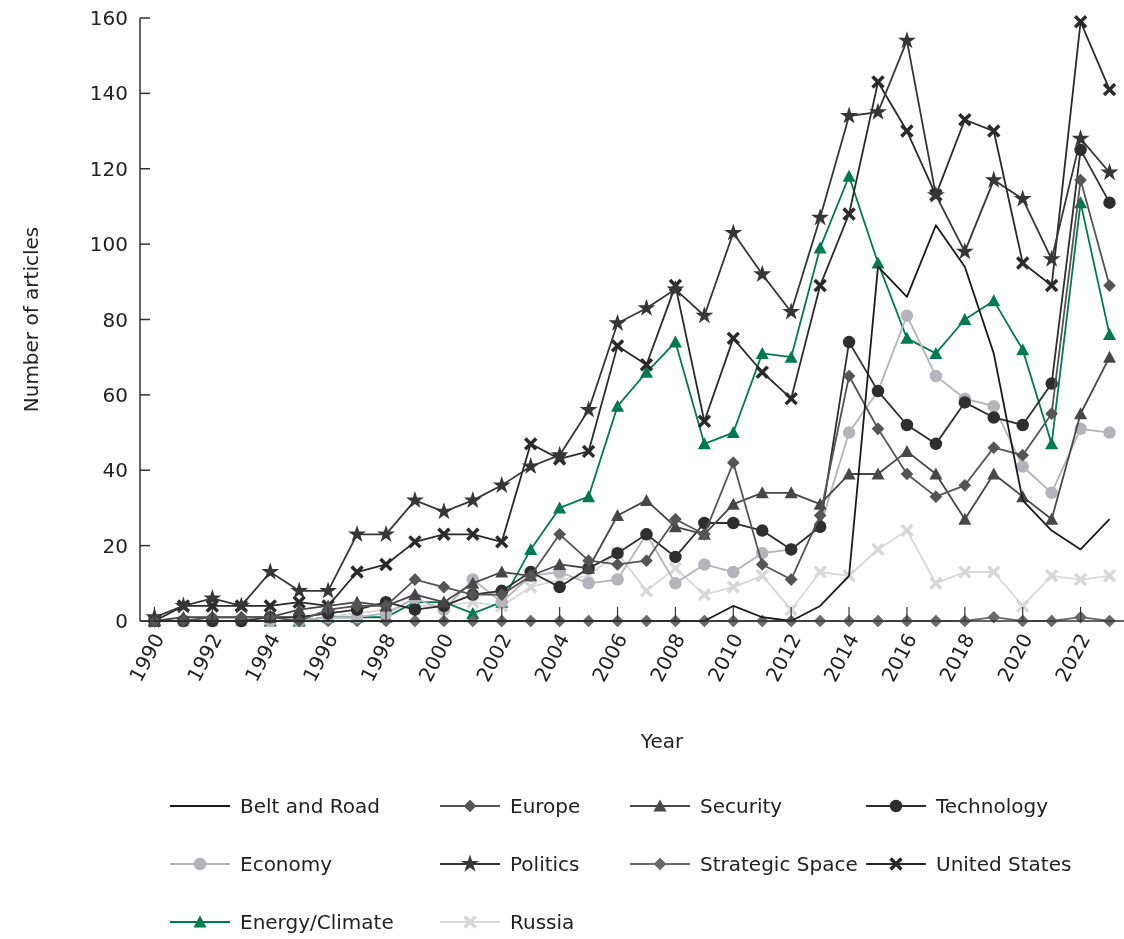 The width and height of the screenshot is (1124, 939). Describe the element at coordinates (661, 741) in the screenshot. I see `x-axis-title: Year` at that location.